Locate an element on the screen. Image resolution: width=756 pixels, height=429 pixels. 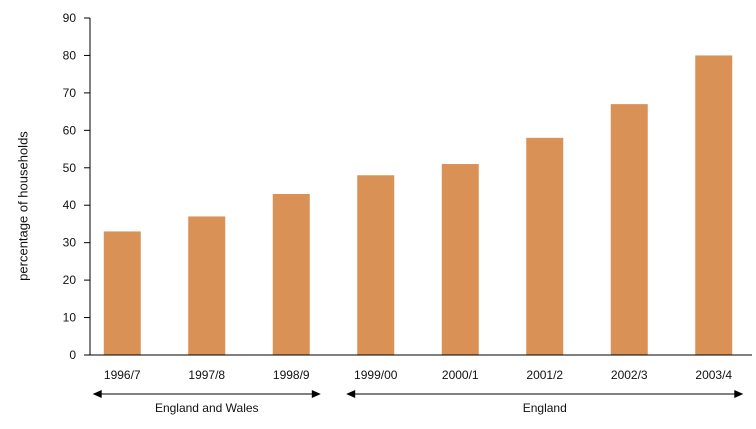
x-tick-label: 2002/3 is located at coordinates (629, 375).